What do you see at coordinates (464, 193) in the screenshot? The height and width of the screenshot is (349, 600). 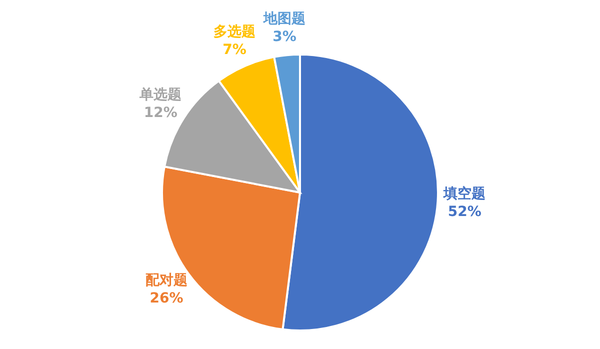 I see `slice-label: 填空题` at bounding box center [464, 193].